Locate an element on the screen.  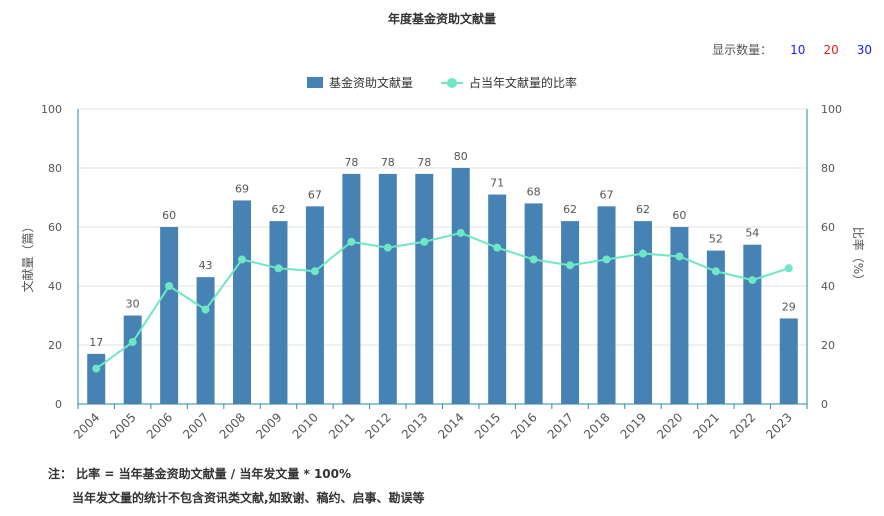
y-left-tick-label: 100 is located at coordinates (51, 109).